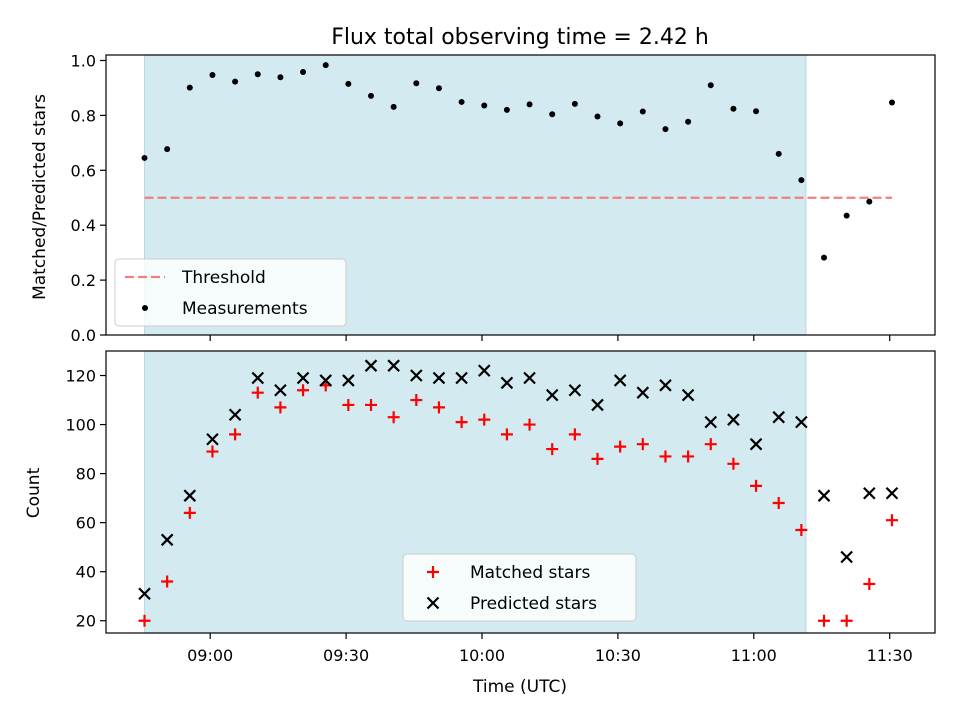  What do you see at coordinates (83, 225) in the screenshot?
I see `y-tick-label: 0.4` at bounding box center [83, 225].